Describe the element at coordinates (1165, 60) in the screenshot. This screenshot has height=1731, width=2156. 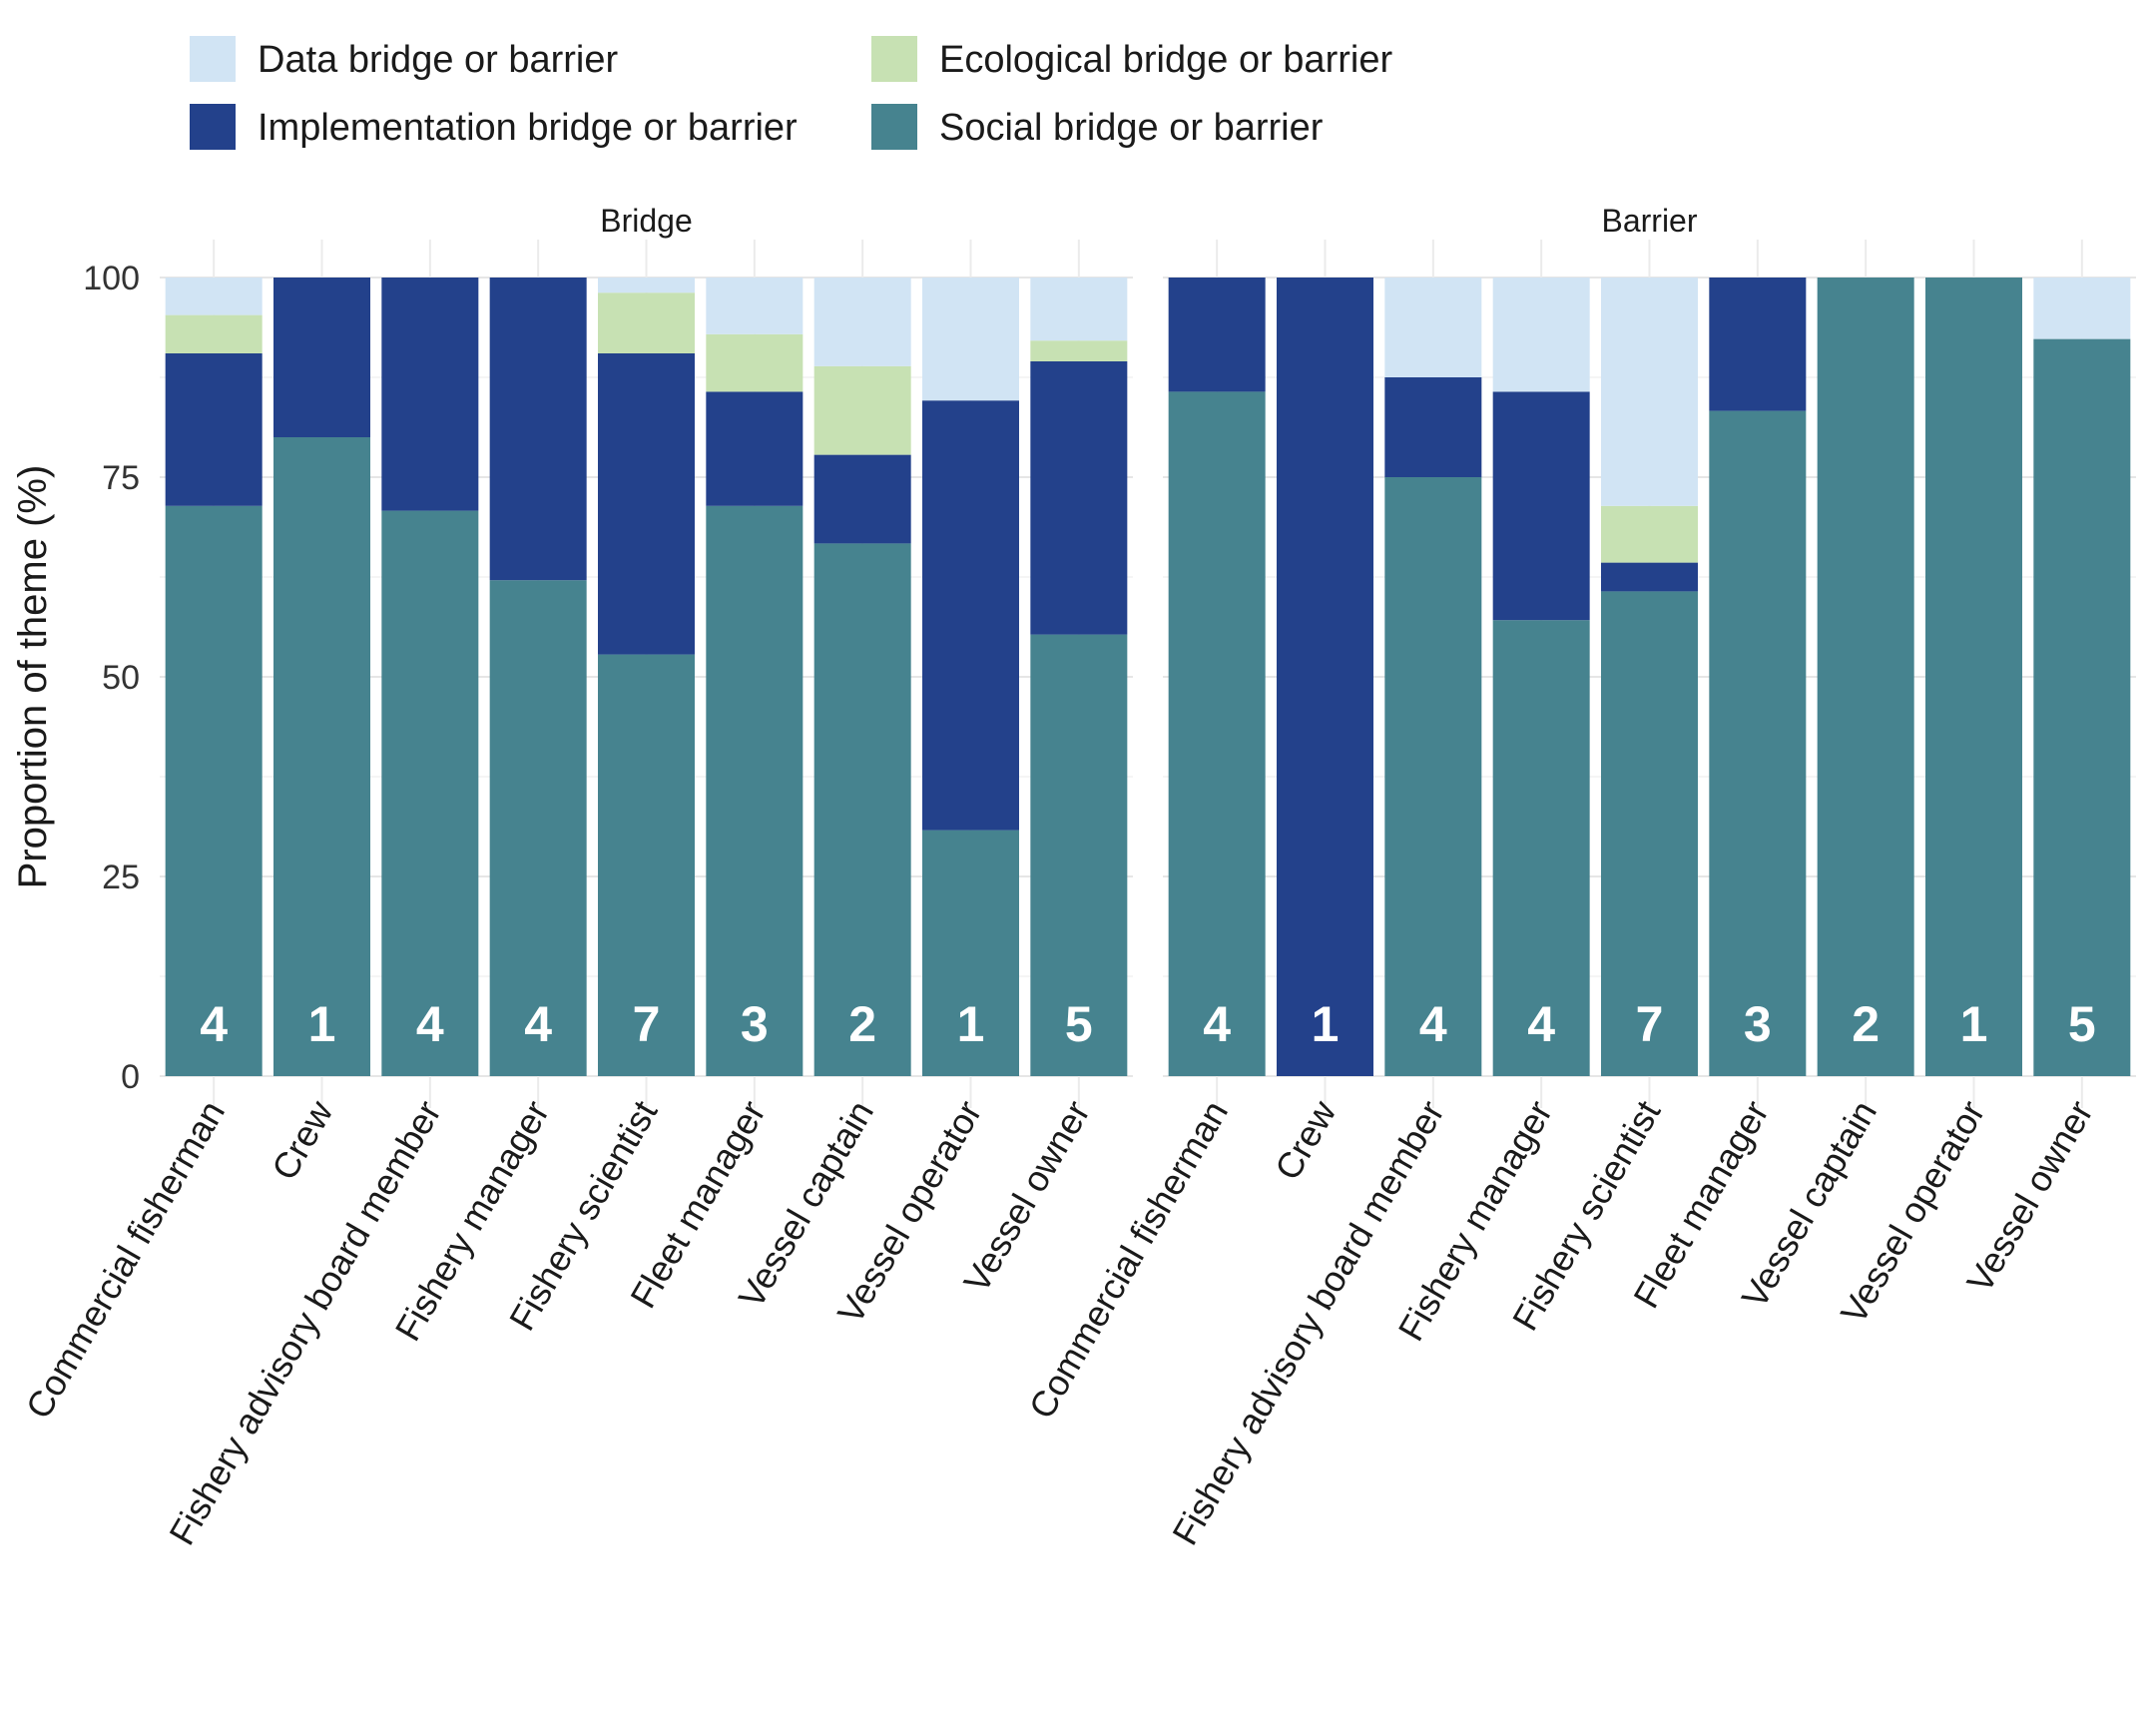
I see `legend-label: Ecological bridge or barrier` at that location.